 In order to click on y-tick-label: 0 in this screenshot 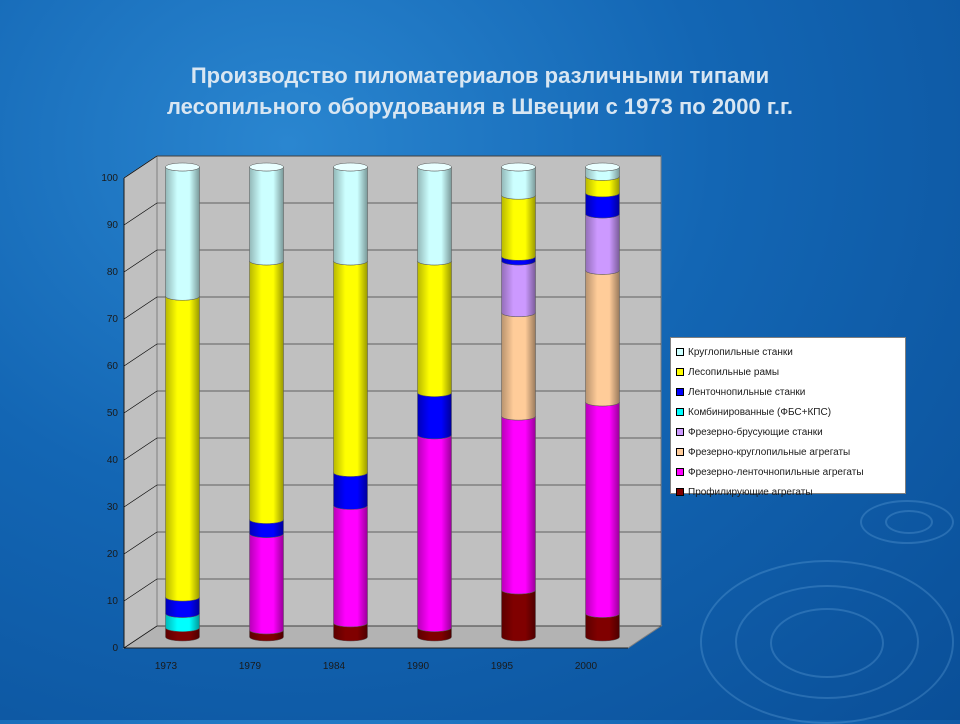, I will do `click(115, 648)`.